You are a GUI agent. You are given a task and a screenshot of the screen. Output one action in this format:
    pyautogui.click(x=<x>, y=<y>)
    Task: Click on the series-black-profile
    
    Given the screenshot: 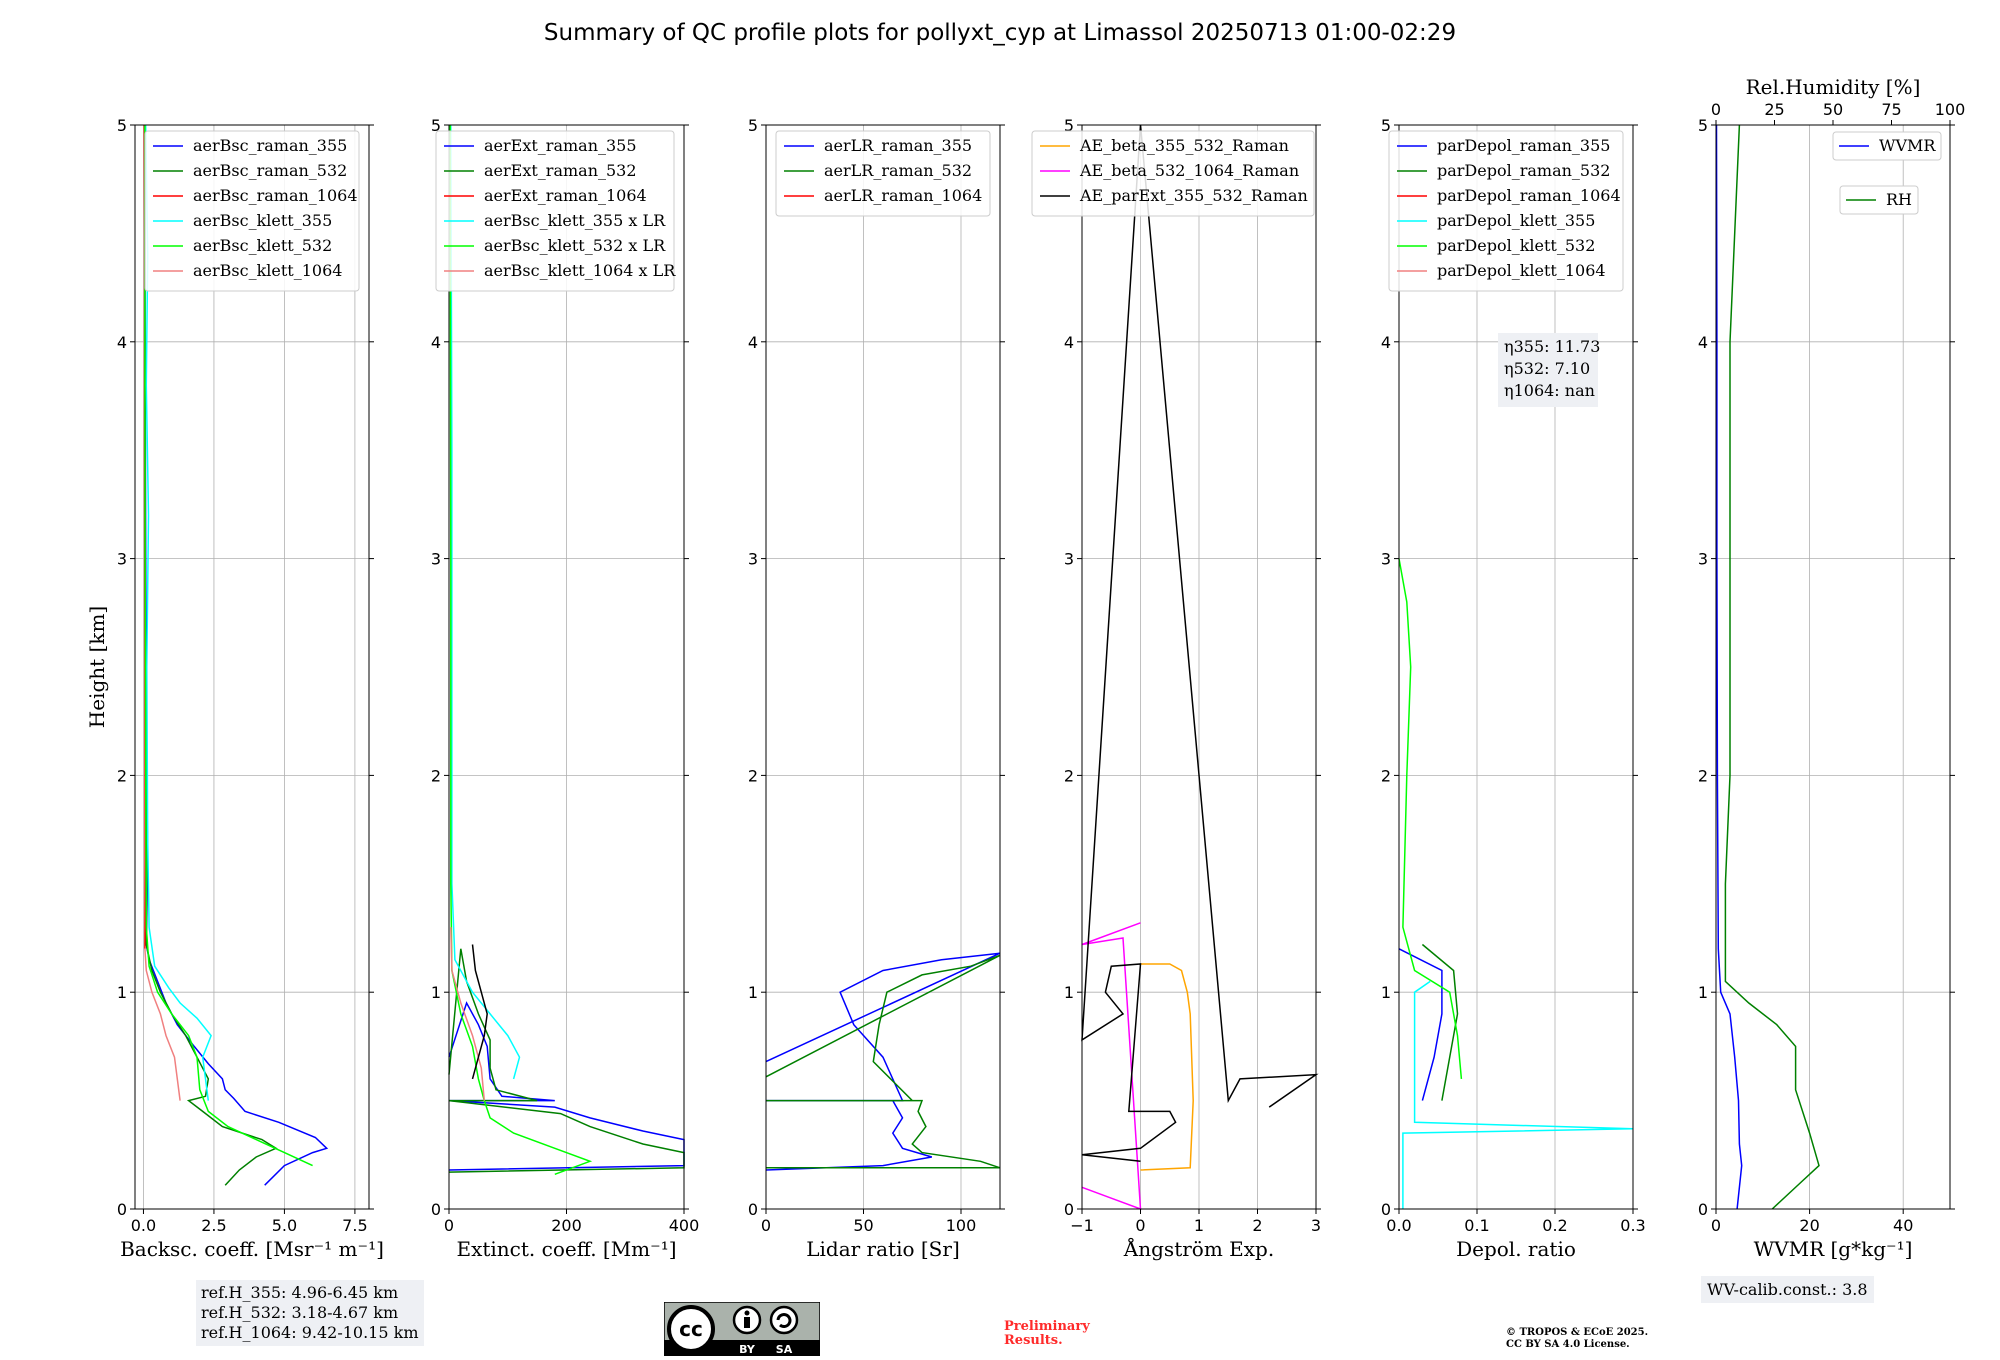 What is the action you would take?
    pyautogui.click(x=479, y=1012)
    